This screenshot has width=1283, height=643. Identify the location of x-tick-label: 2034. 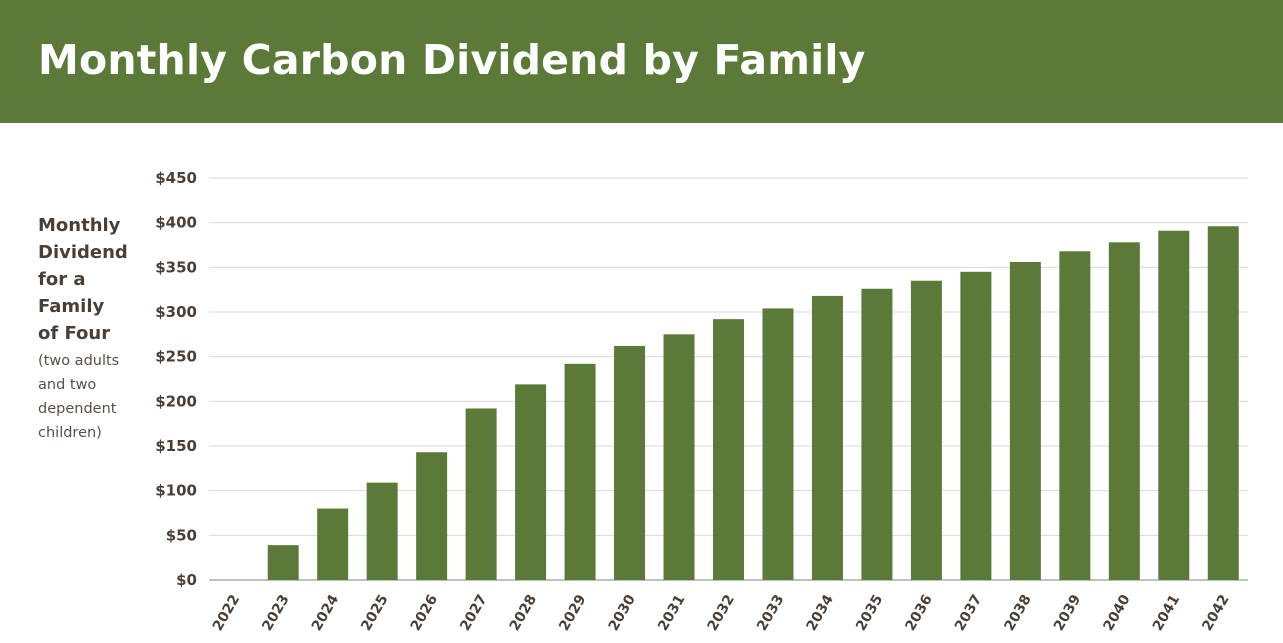
(820, 613).